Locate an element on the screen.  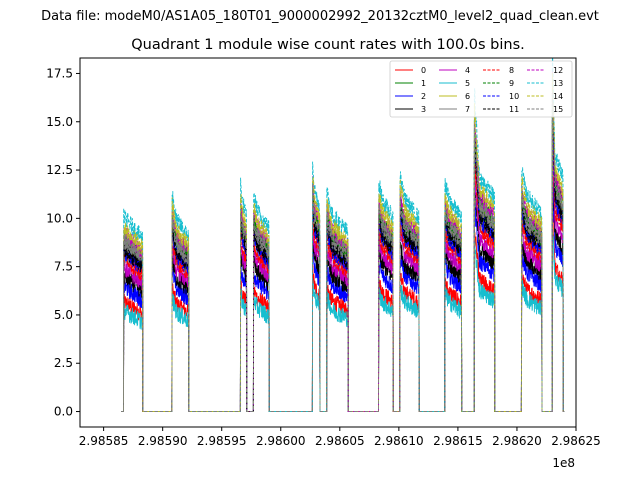
legend-label-3: 3 is located at coordinates (423, 109).